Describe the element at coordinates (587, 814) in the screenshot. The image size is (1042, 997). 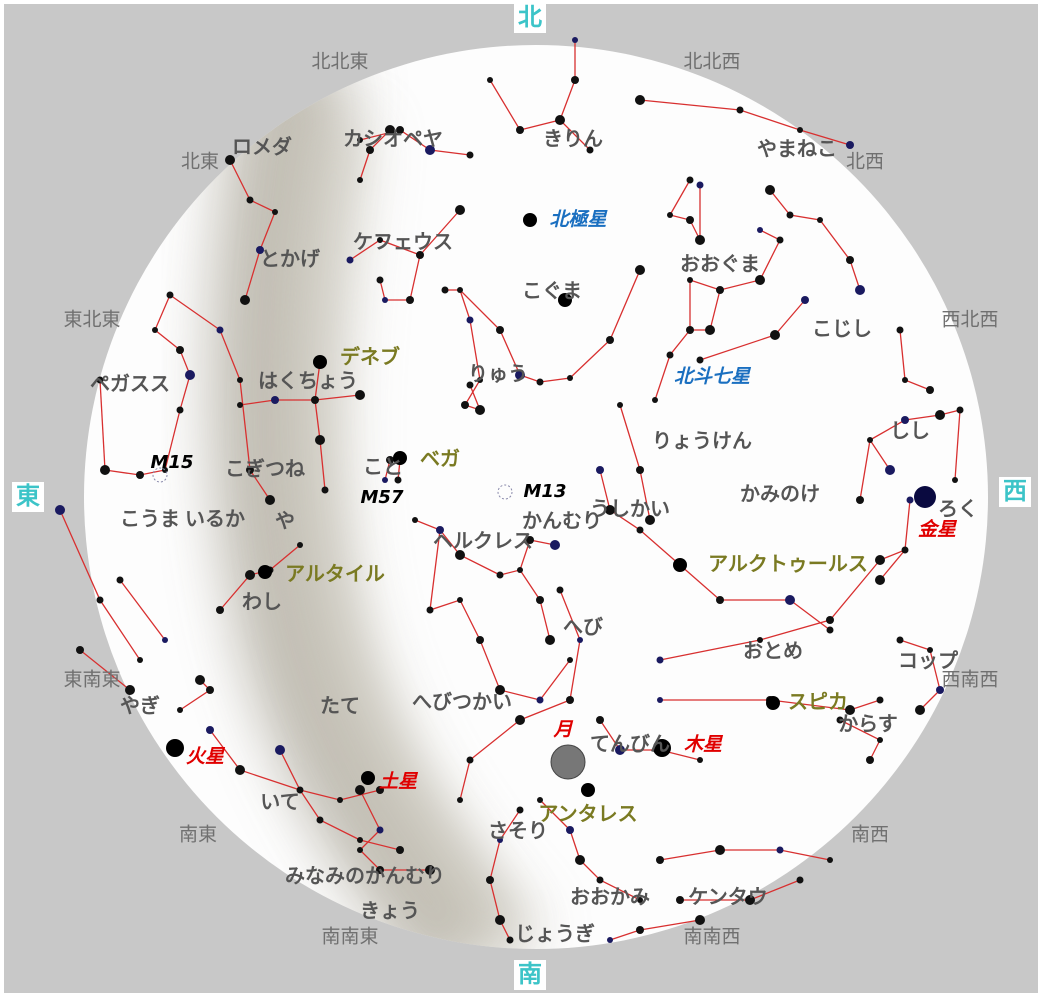
I see `star-name: アンタレス` at that location.